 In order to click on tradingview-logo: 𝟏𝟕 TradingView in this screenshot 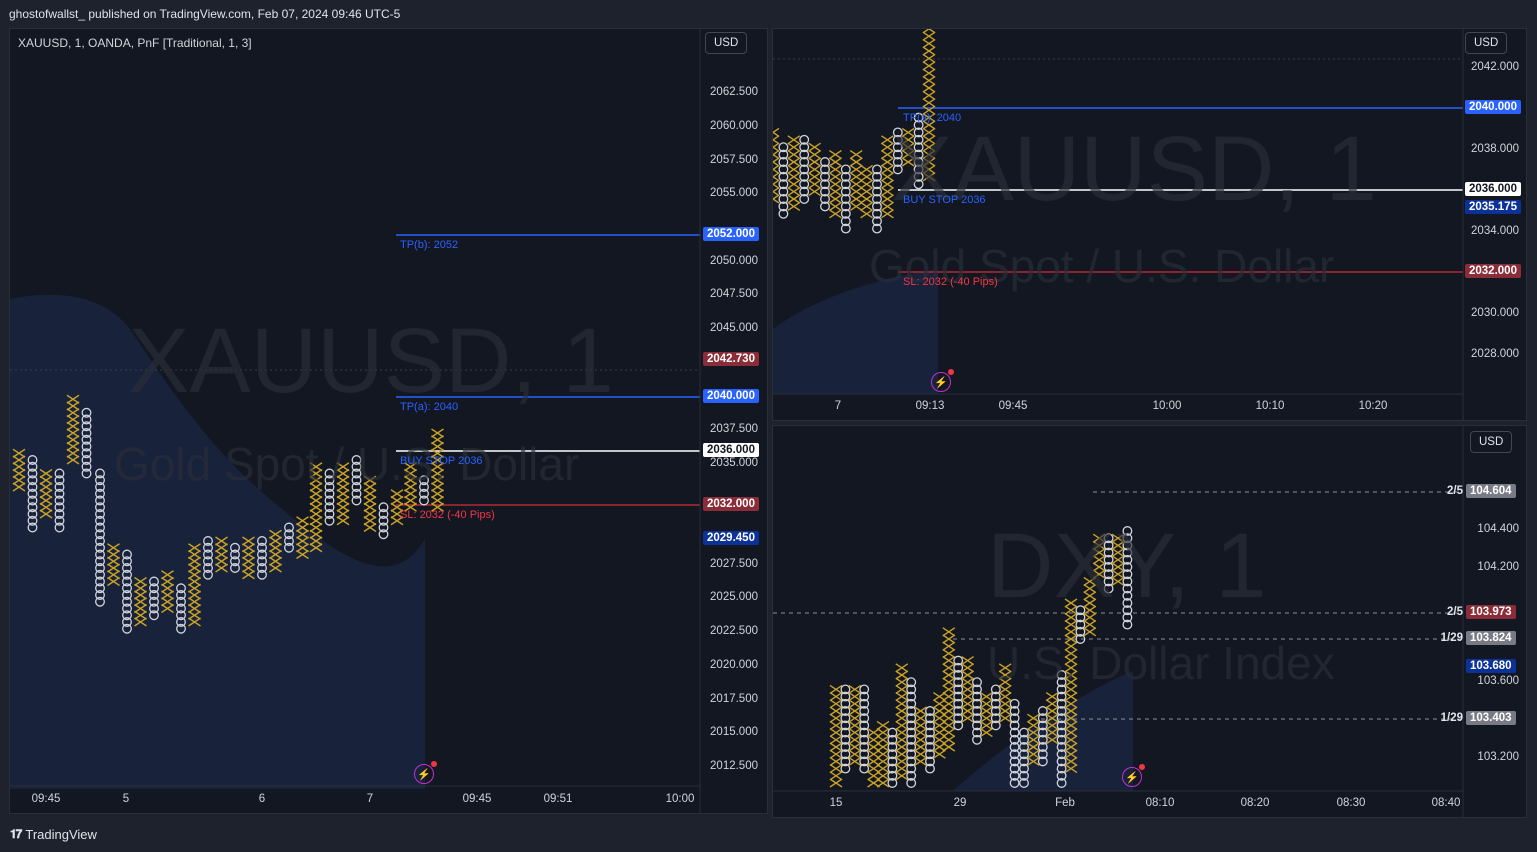, I will do `click(53, 834)`.